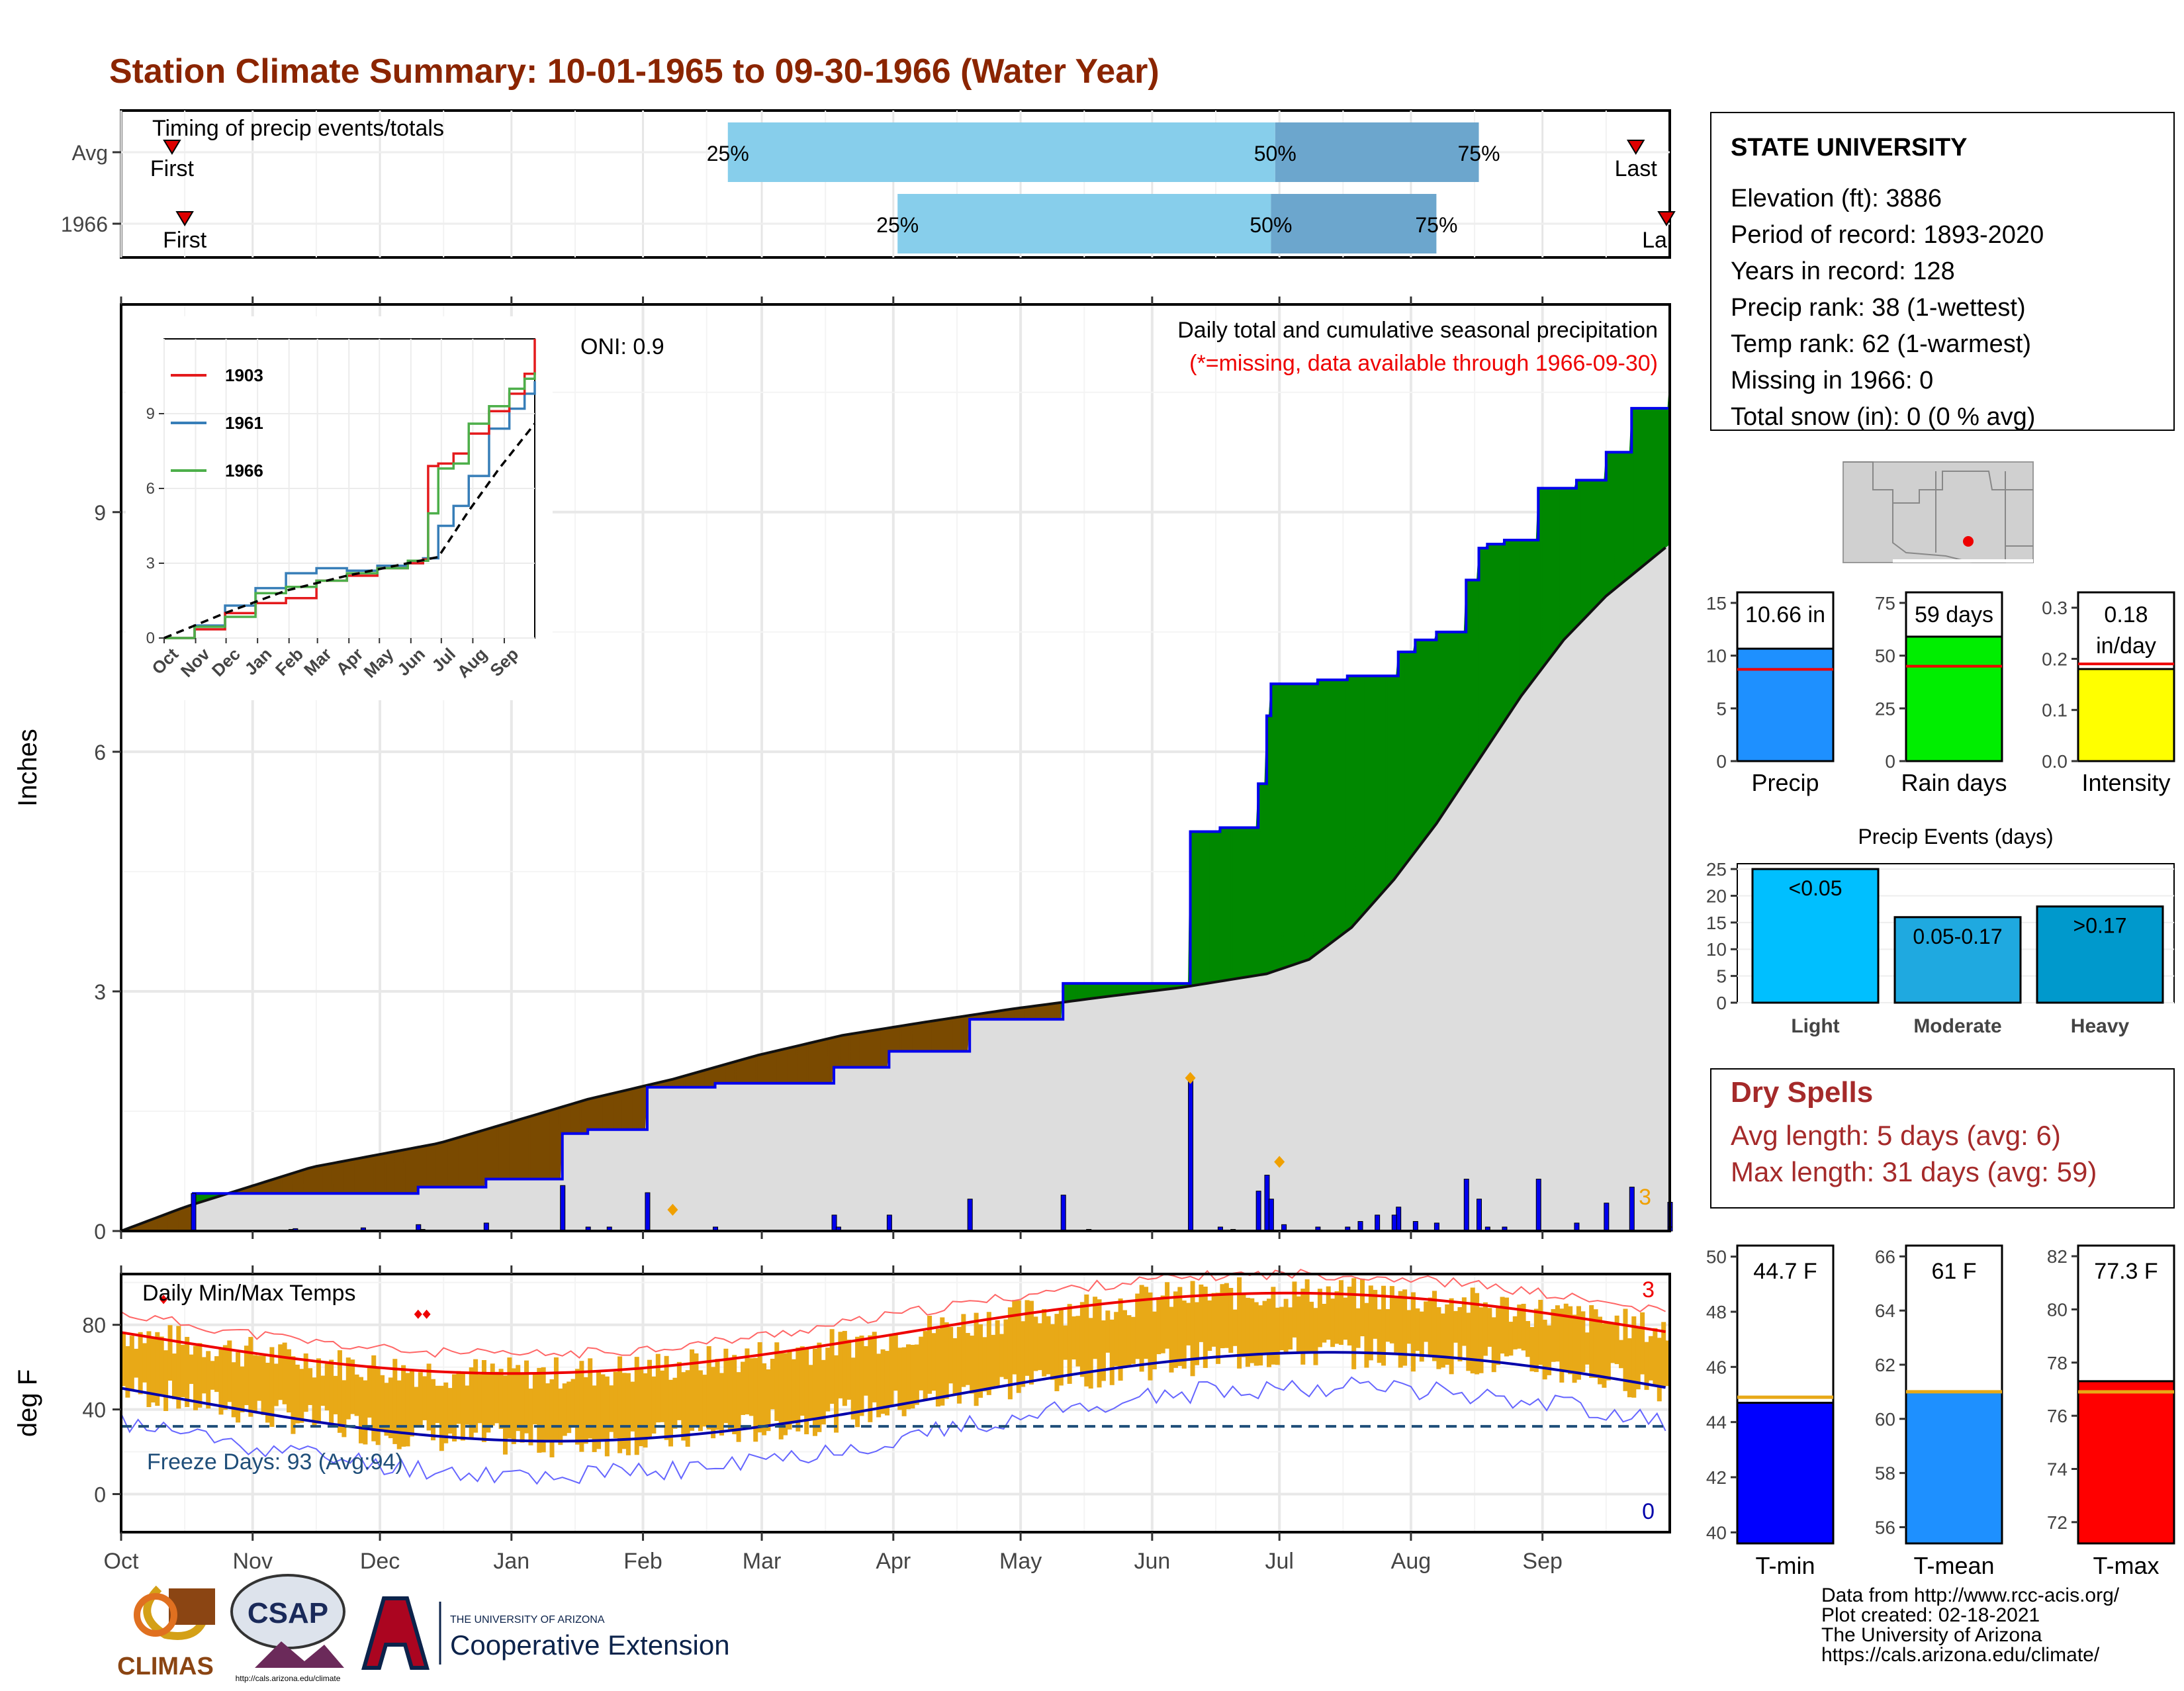 Image resolution: width=2184 pixels, height=1691 pixels. Describe the element at coordinates (172, 168) in the screenshot. I see `first-label: First` at that location.